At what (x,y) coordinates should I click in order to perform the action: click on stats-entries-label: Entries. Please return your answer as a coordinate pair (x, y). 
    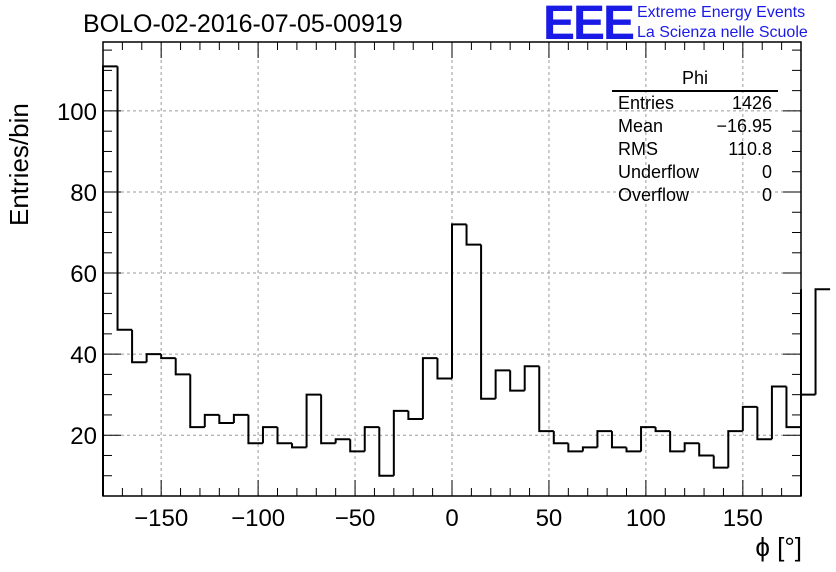
    Looking at the image, I should click on (646, 103).